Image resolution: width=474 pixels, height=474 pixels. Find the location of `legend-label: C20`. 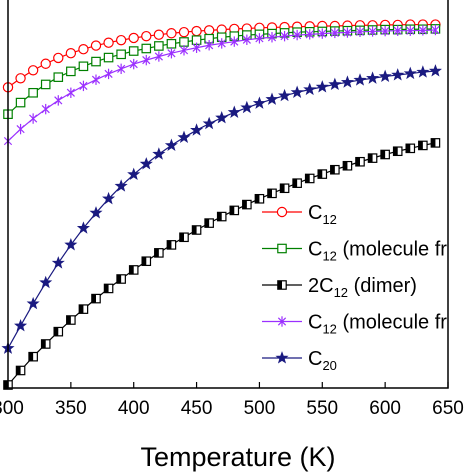

legend-label: C20 is located at coordinates (322, 360).